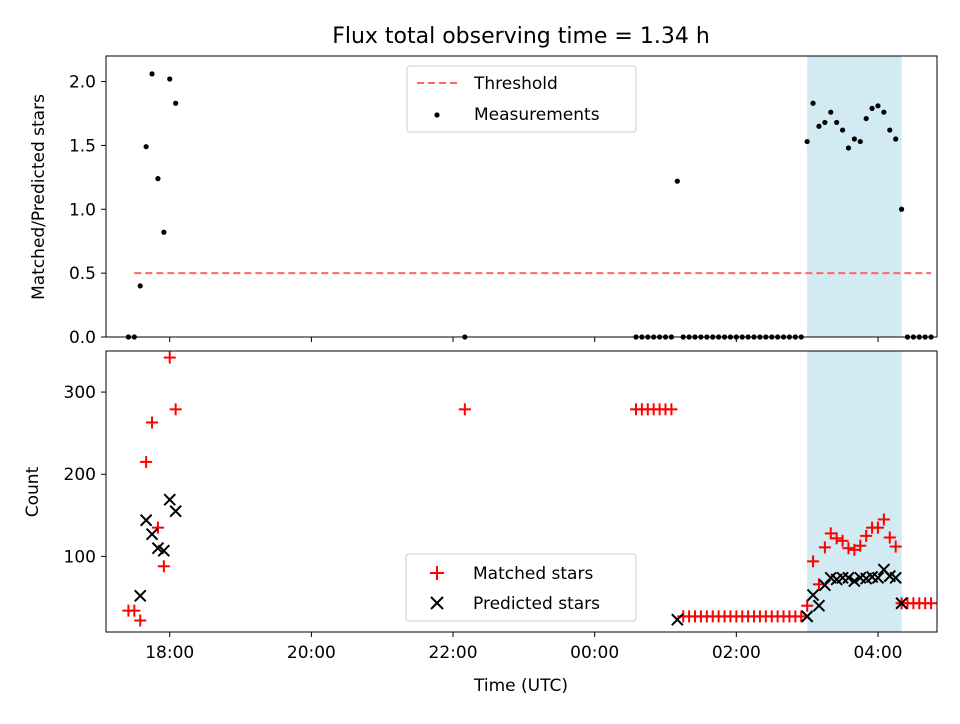  Describe the element at coordinates (82, 338) in the screenshot. I see `top-y-tick-label: 0.0` at that location.